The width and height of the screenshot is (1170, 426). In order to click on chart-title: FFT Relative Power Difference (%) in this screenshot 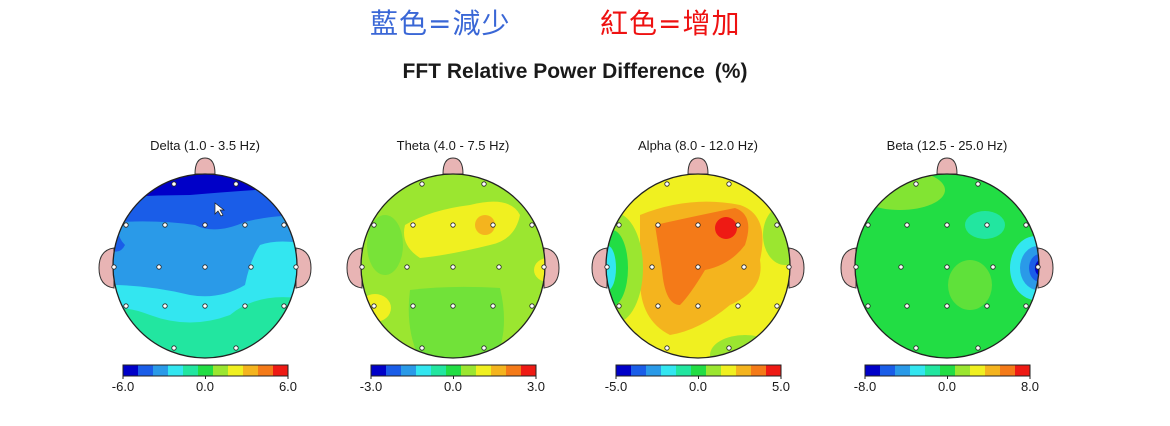, I will do `click(575, 72)`.